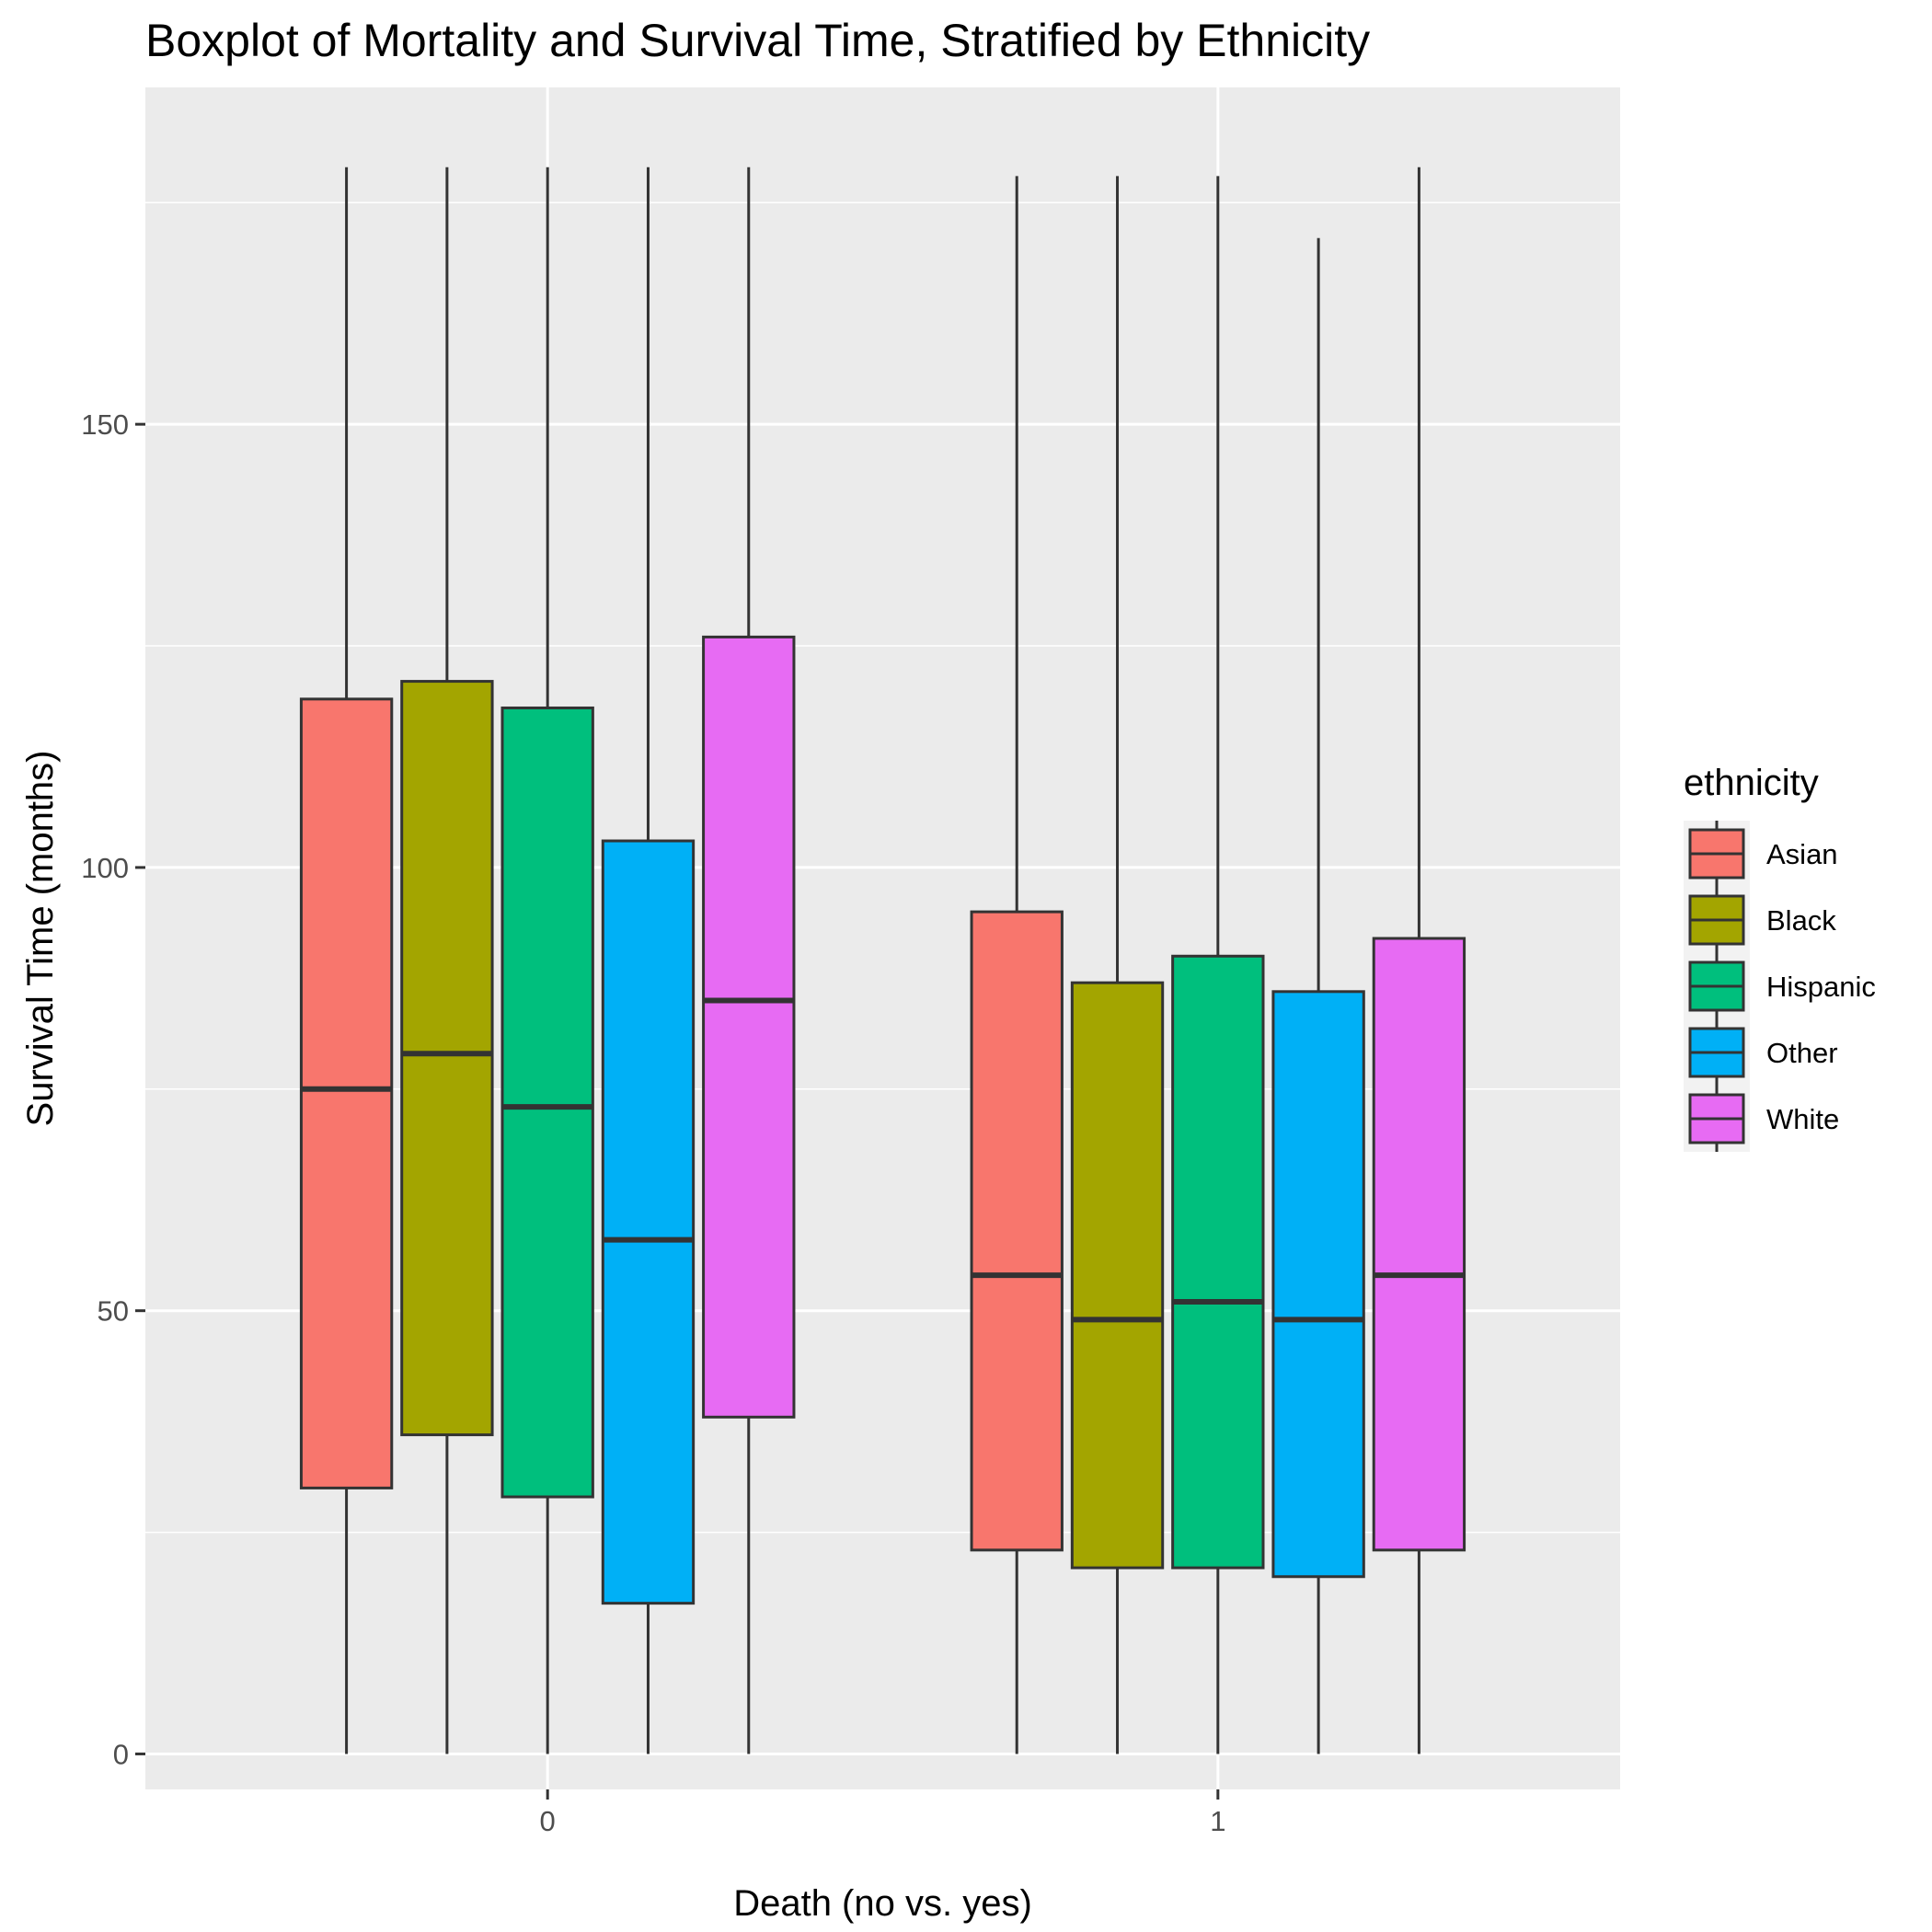  Describe the element at coordinates (113, 1089) in the screenshot. I see `y-axis: 0 50 100 150` at that location.